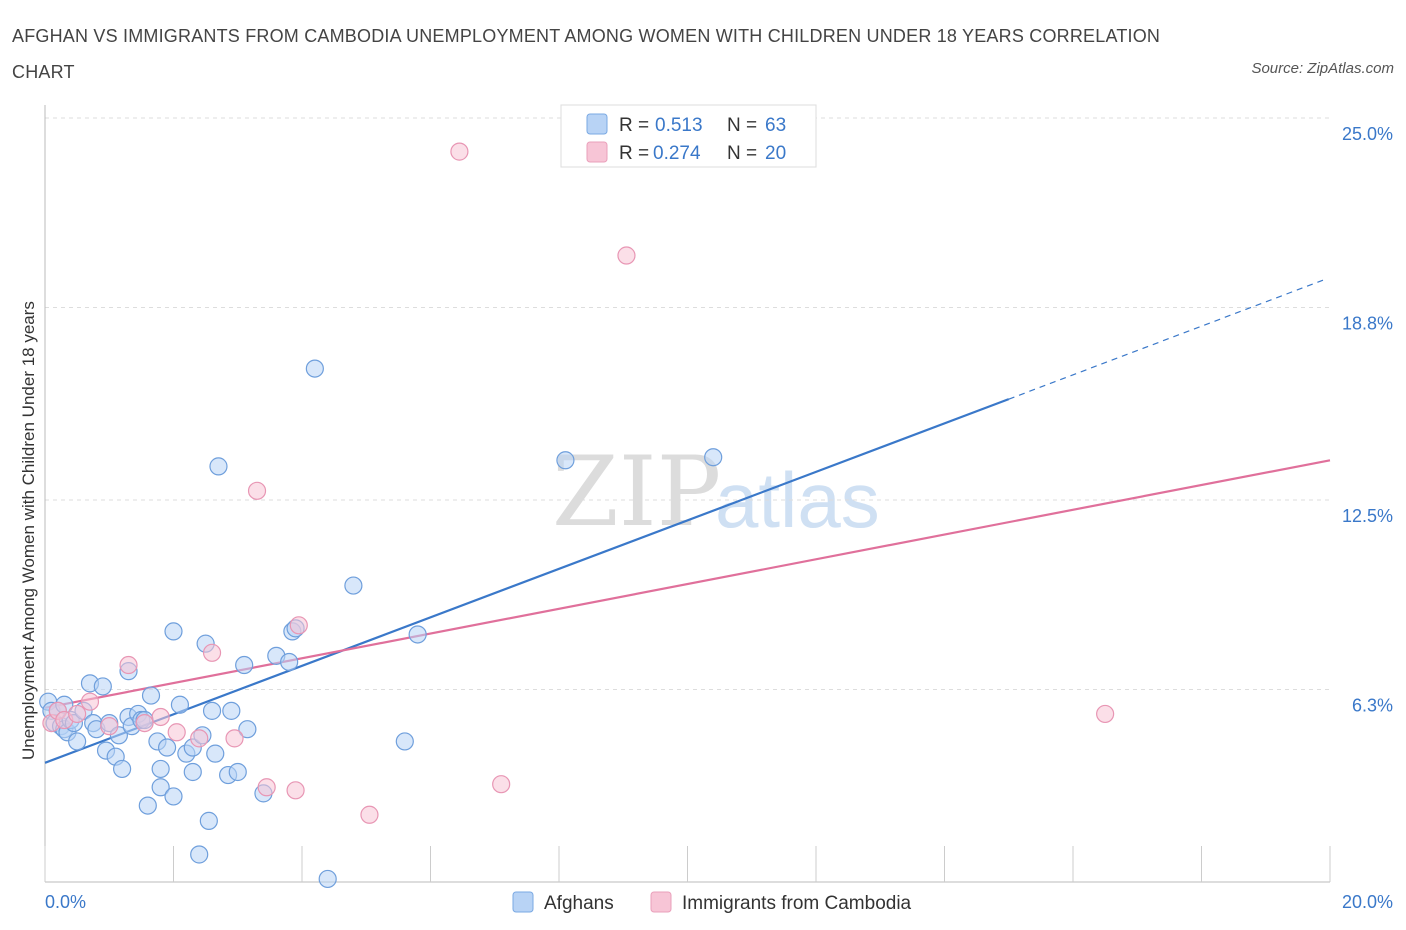 This screenshot has width=1406, height=930. I want to click on y-tick-label-0: 6.3%, so click(1372, 705).